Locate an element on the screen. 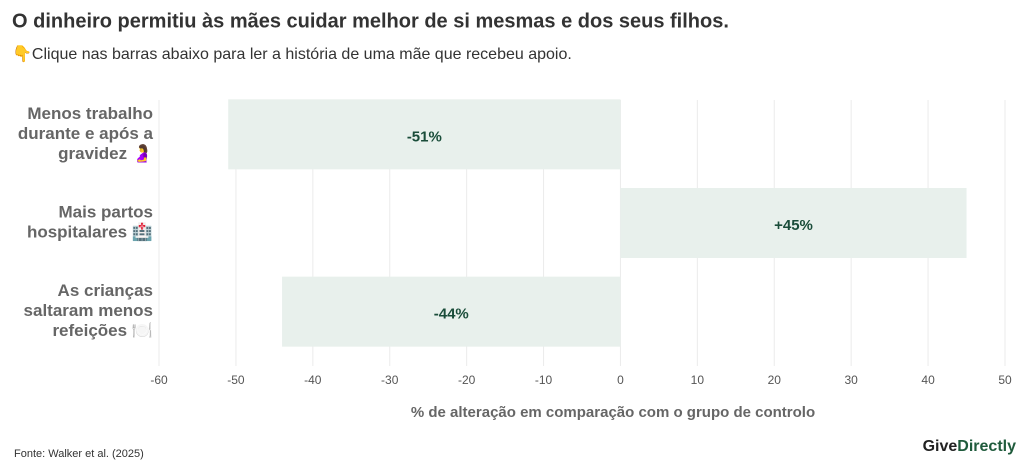  x-tick-label: 30 is located at coordinates (852, 380).